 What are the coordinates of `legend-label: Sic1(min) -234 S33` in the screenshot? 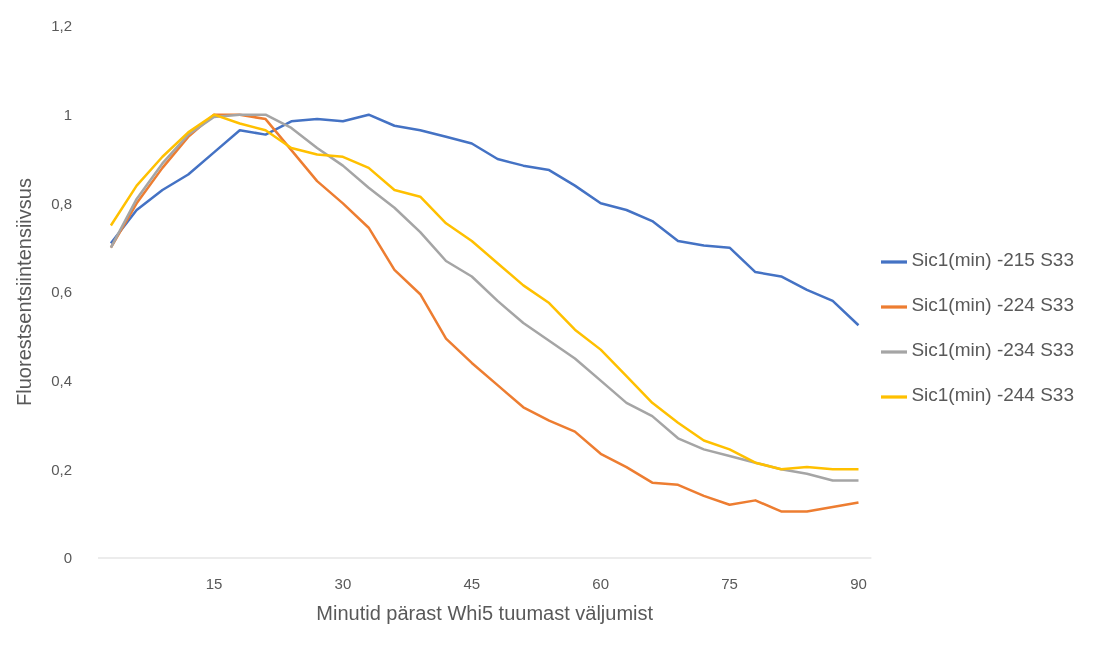 It's located at (992, 349).